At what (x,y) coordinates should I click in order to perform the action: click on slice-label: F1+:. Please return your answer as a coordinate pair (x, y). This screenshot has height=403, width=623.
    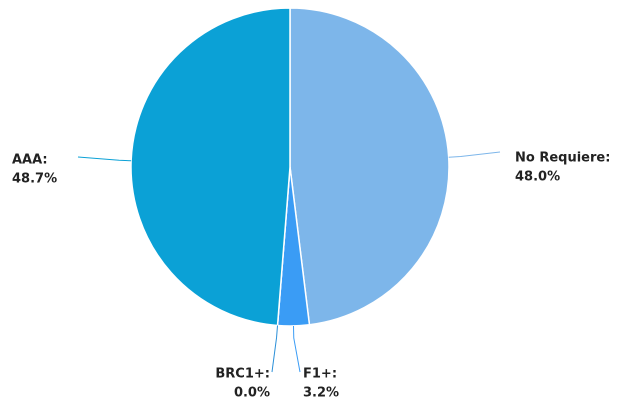
    Looking at the image, I should click on (320, 374).